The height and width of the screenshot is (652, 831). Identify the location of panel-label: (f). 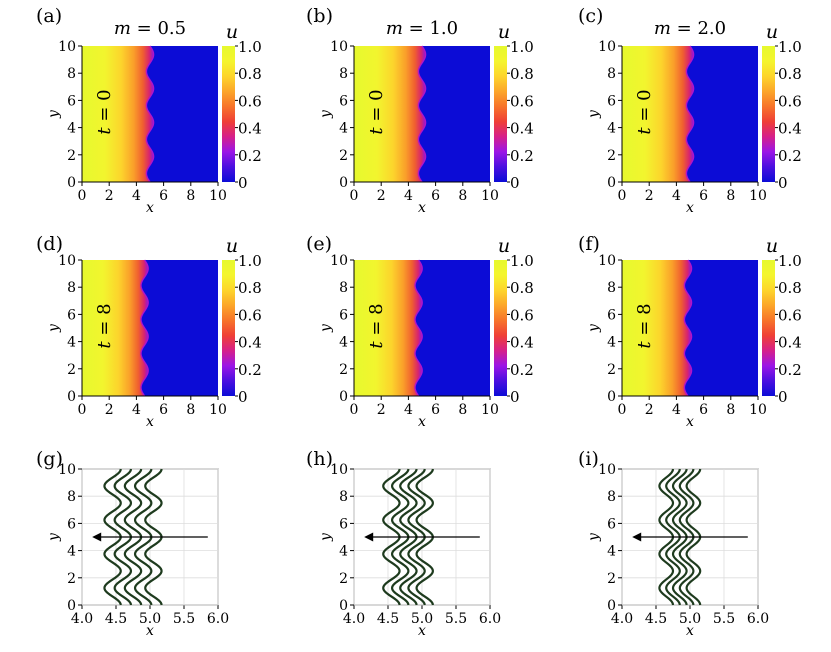
(589, 244).